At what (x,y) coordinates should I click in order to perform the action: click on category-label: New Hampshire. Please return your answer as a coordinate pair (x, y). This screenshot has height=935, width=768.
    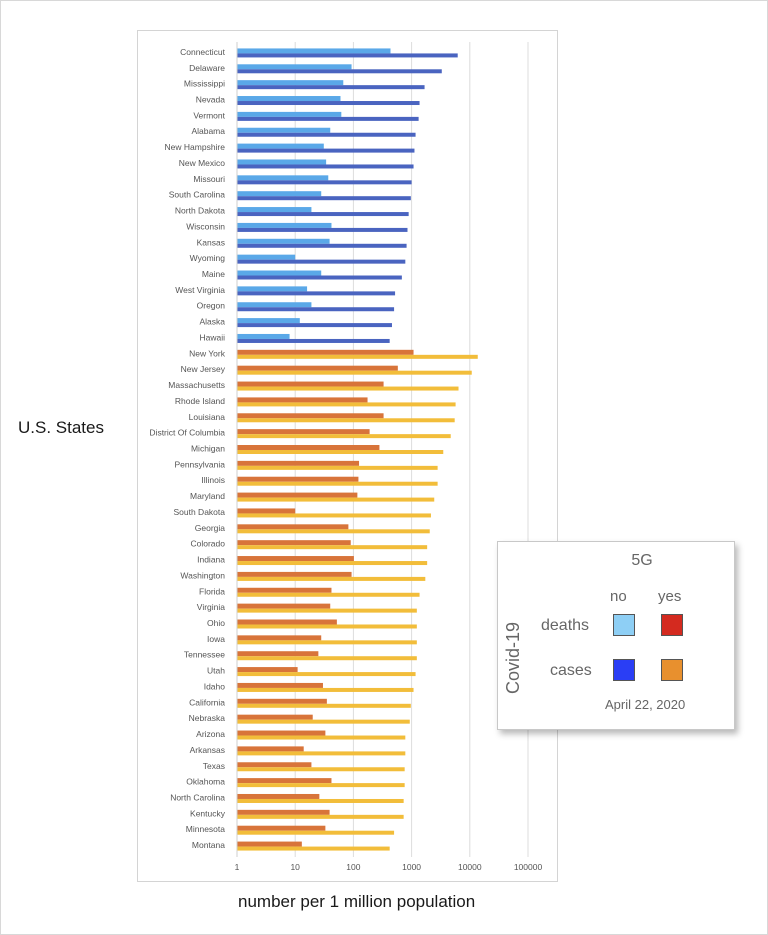
    Looking at the image, I should click on (195, 147).